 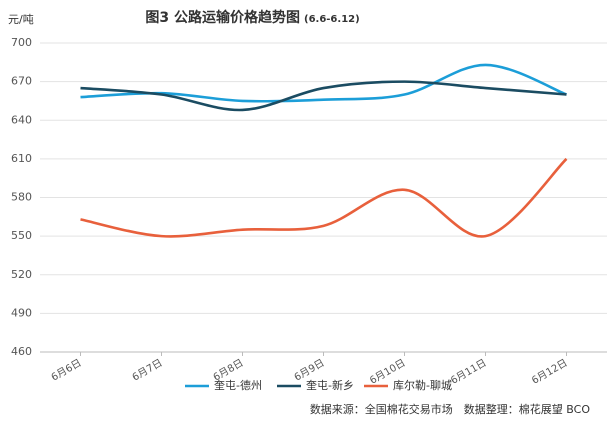 I want to click on chart-title: 图3 公路运输价格趋势图, so click(x=222, y=17).